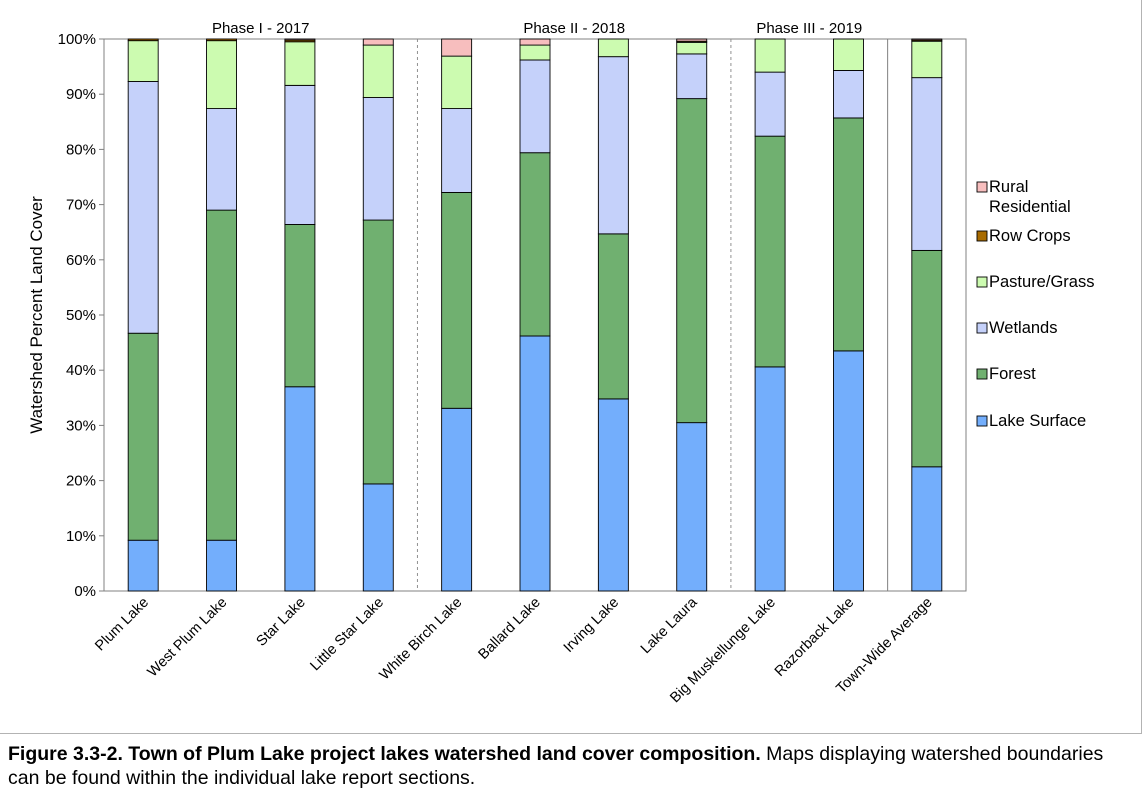 This screenshot has height=795, width=1144. Describe the element at coordinates (81, 370) in the screenshot. I see `y-tick-label: 40%` at that location.